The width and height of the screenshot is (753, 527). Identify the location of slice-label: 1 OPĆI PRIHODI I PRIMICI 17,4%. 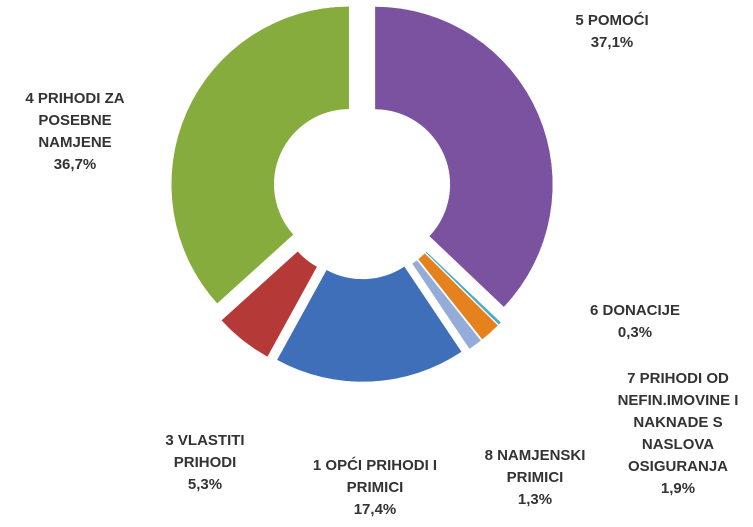
(375, 488).